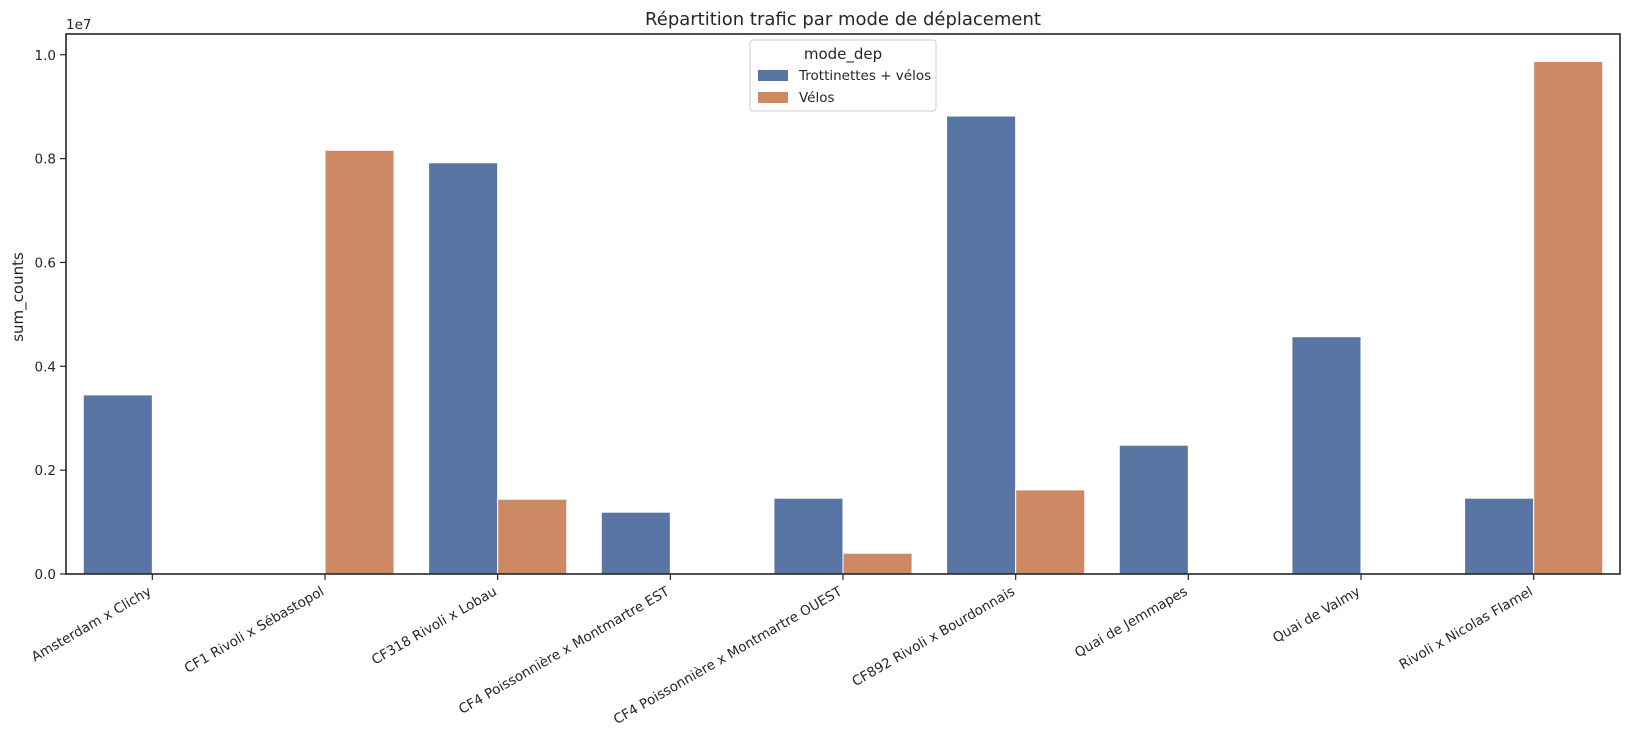 The height and width of the screenshot is (743, 1625). Describe the element at coordinates (1131, 623) in the screenshot. I see `x-tick-label-6: Quai de Jemmapes` at that location.